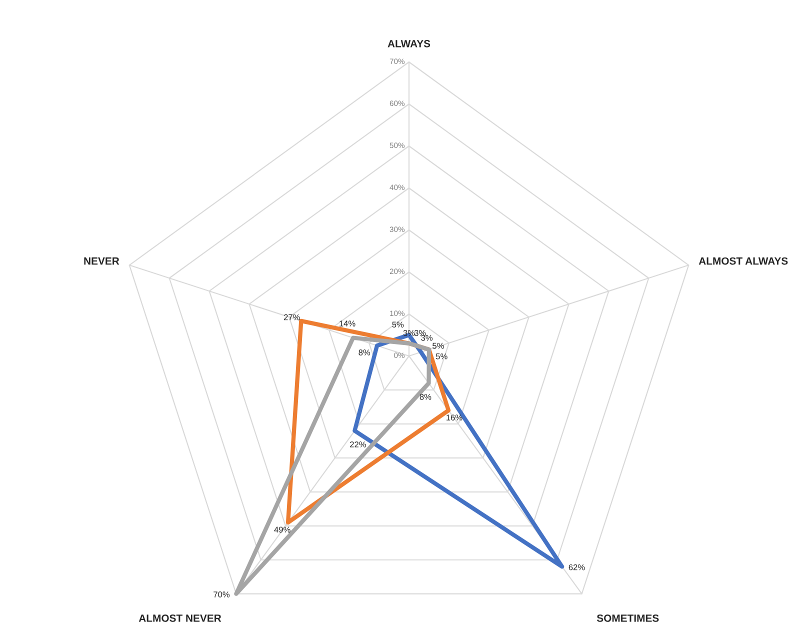  Describe the element at coordinates (358, 444) in the screenshot. I see `data-label: 22%` at that location.